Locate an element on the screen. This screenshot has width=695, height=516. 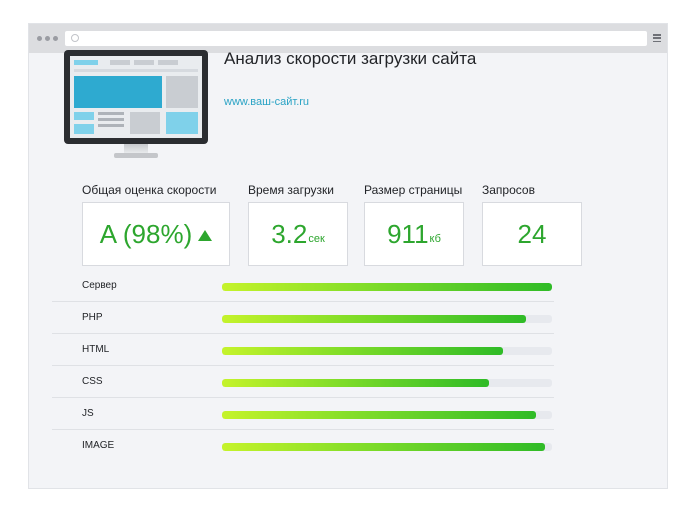
arrow-up-icon is located at coordinates (205, 235).